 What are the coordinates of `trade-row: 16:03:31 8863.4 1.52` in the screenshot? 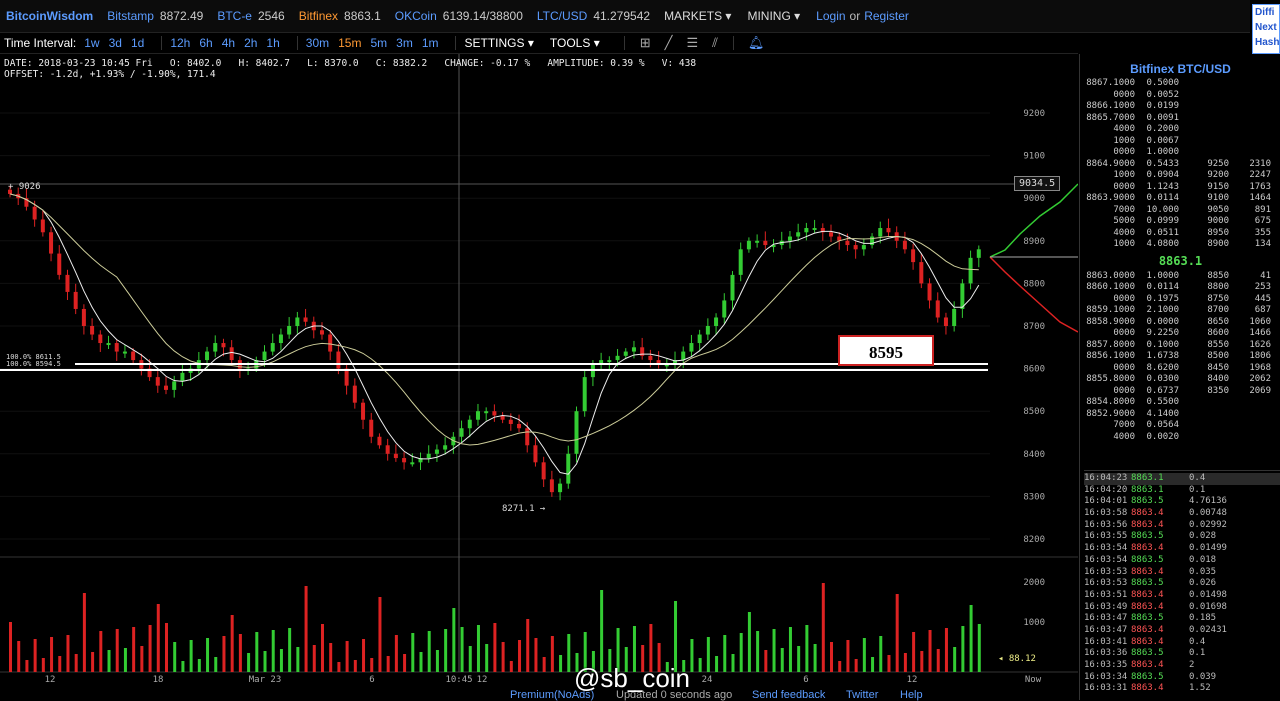 It's located at (1182, 689).